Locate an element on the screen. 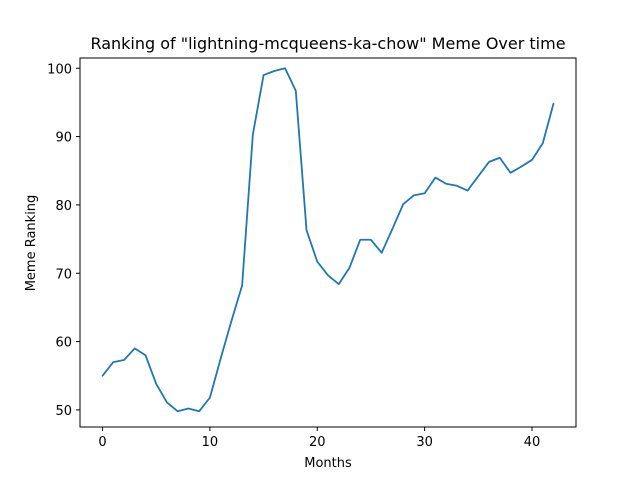 The height and width of the screenshot is (480, 640). y-tick-label: 80 is located at coordinates (63, 206).